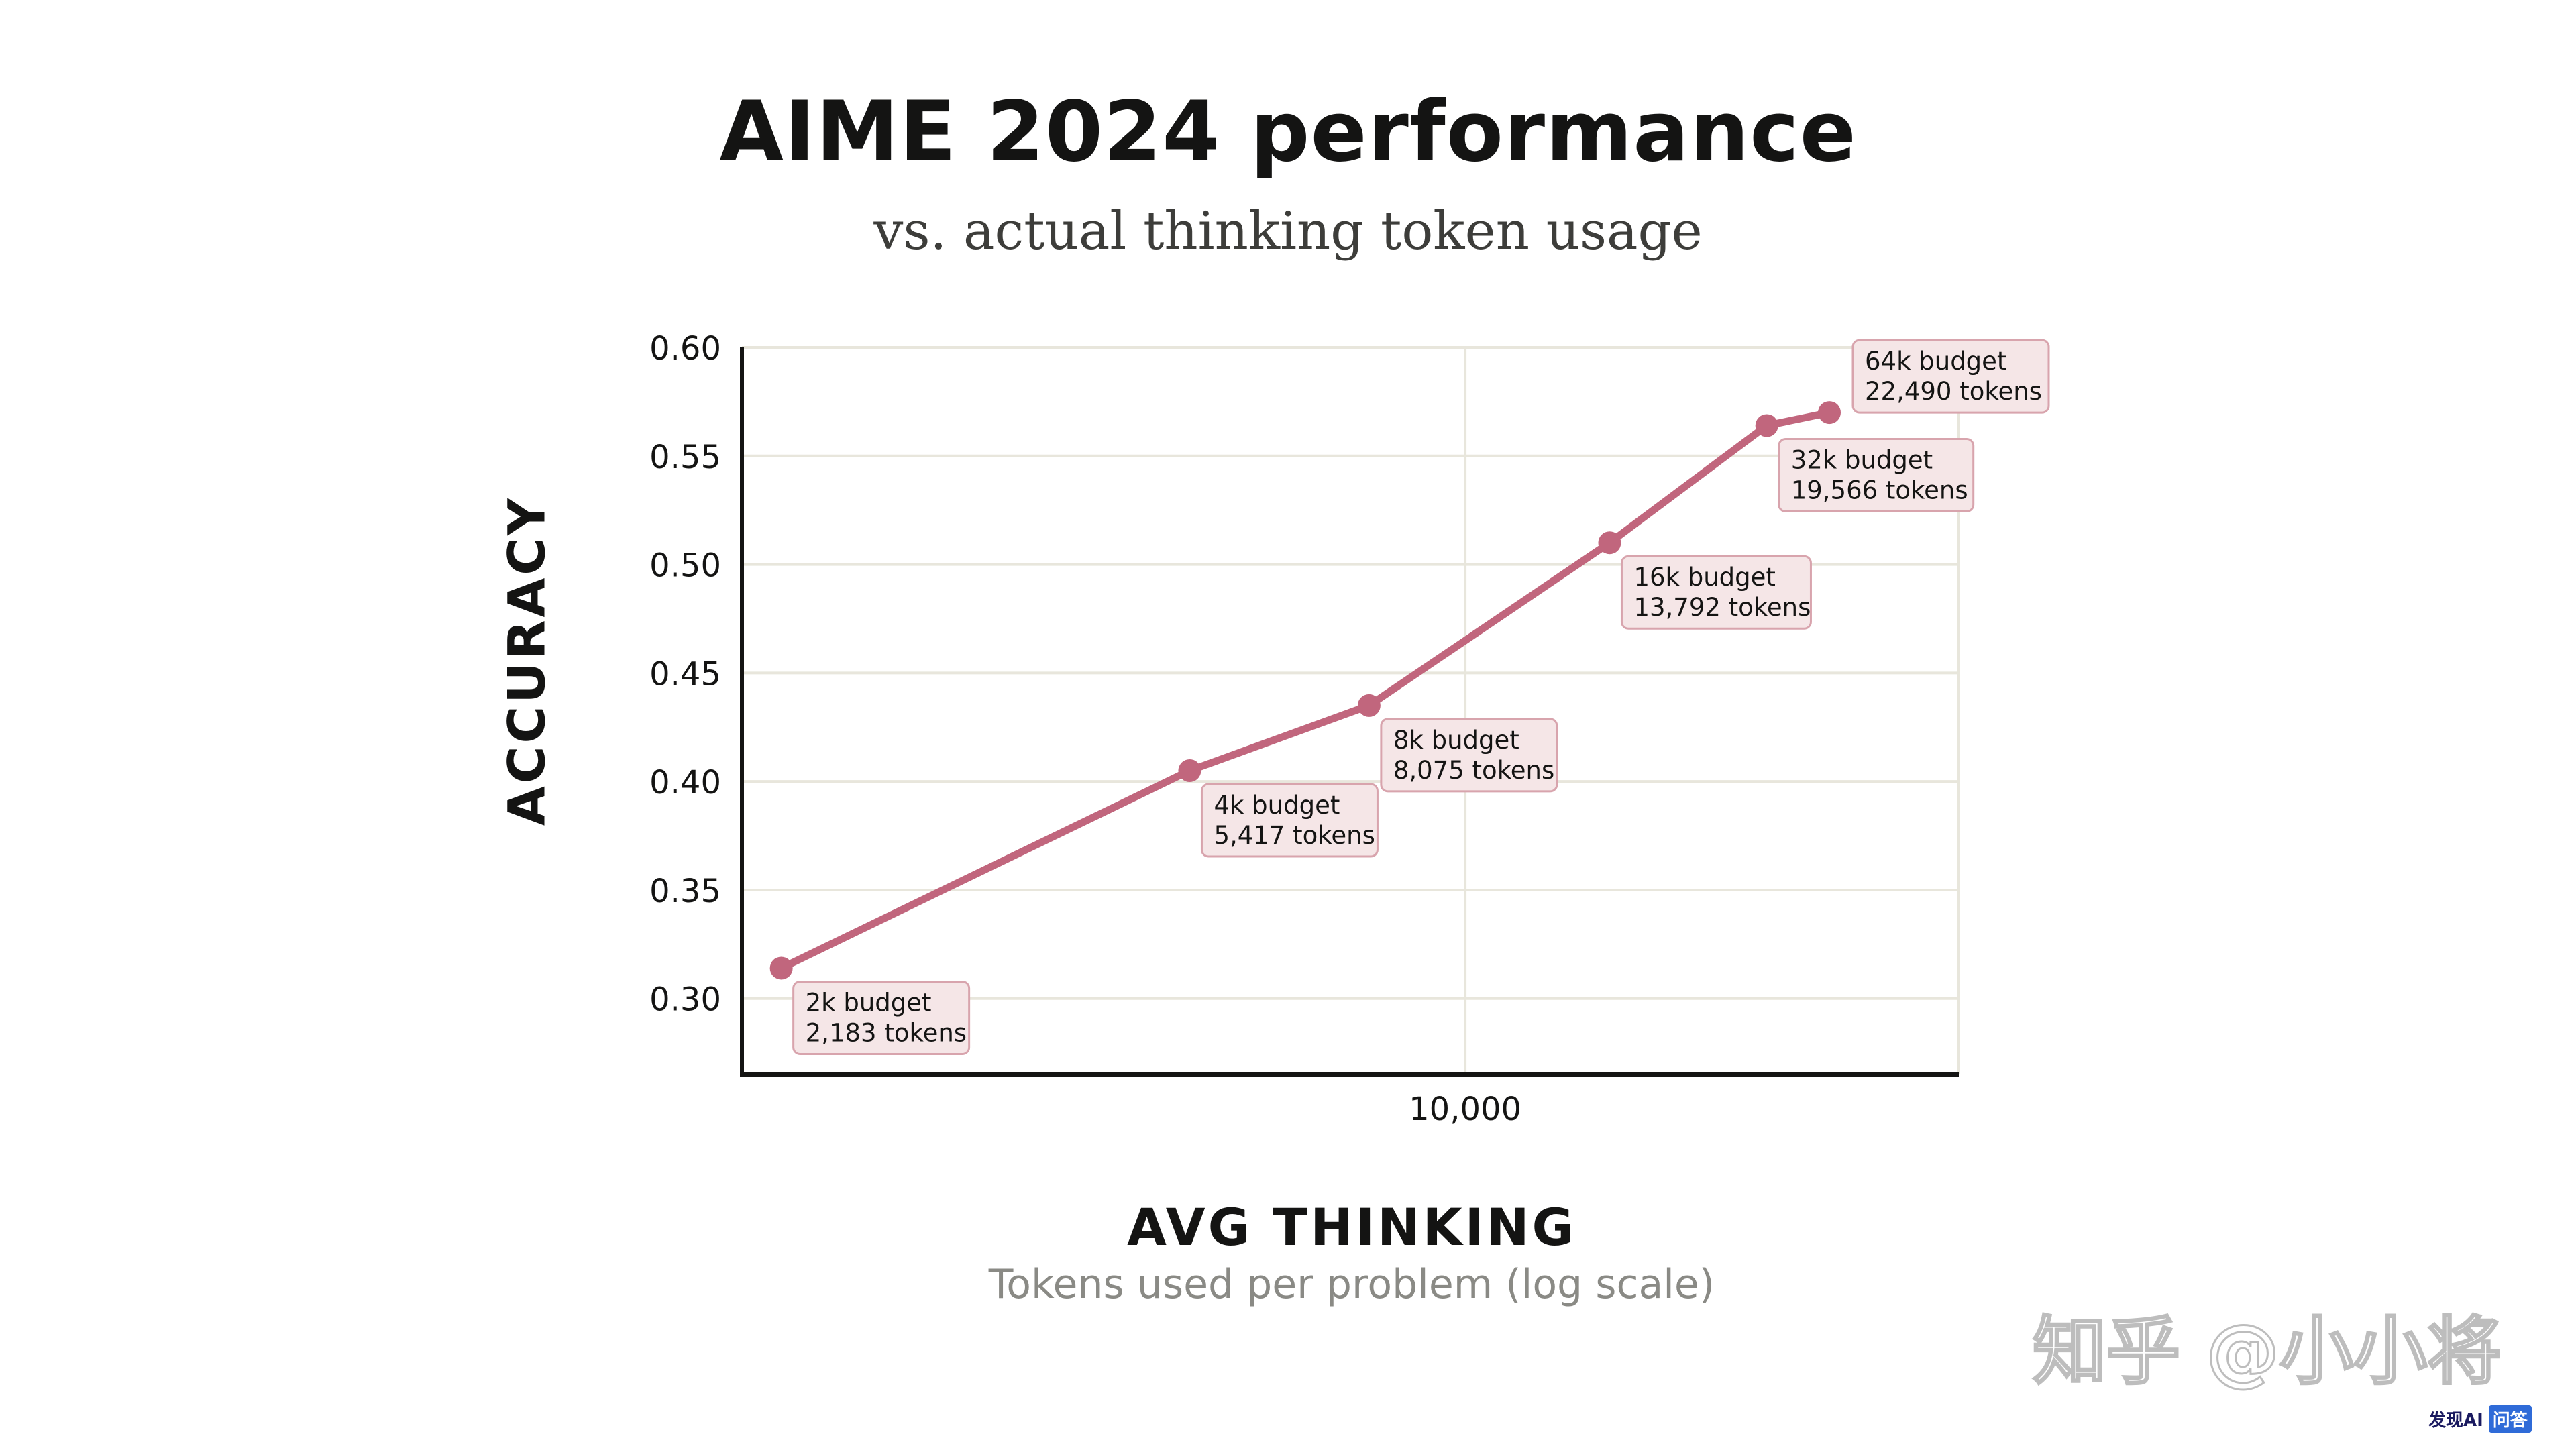 This screenshot has width=2576, height=1434. I want to click on y-tick-label: 0.45, so click(685, 674).